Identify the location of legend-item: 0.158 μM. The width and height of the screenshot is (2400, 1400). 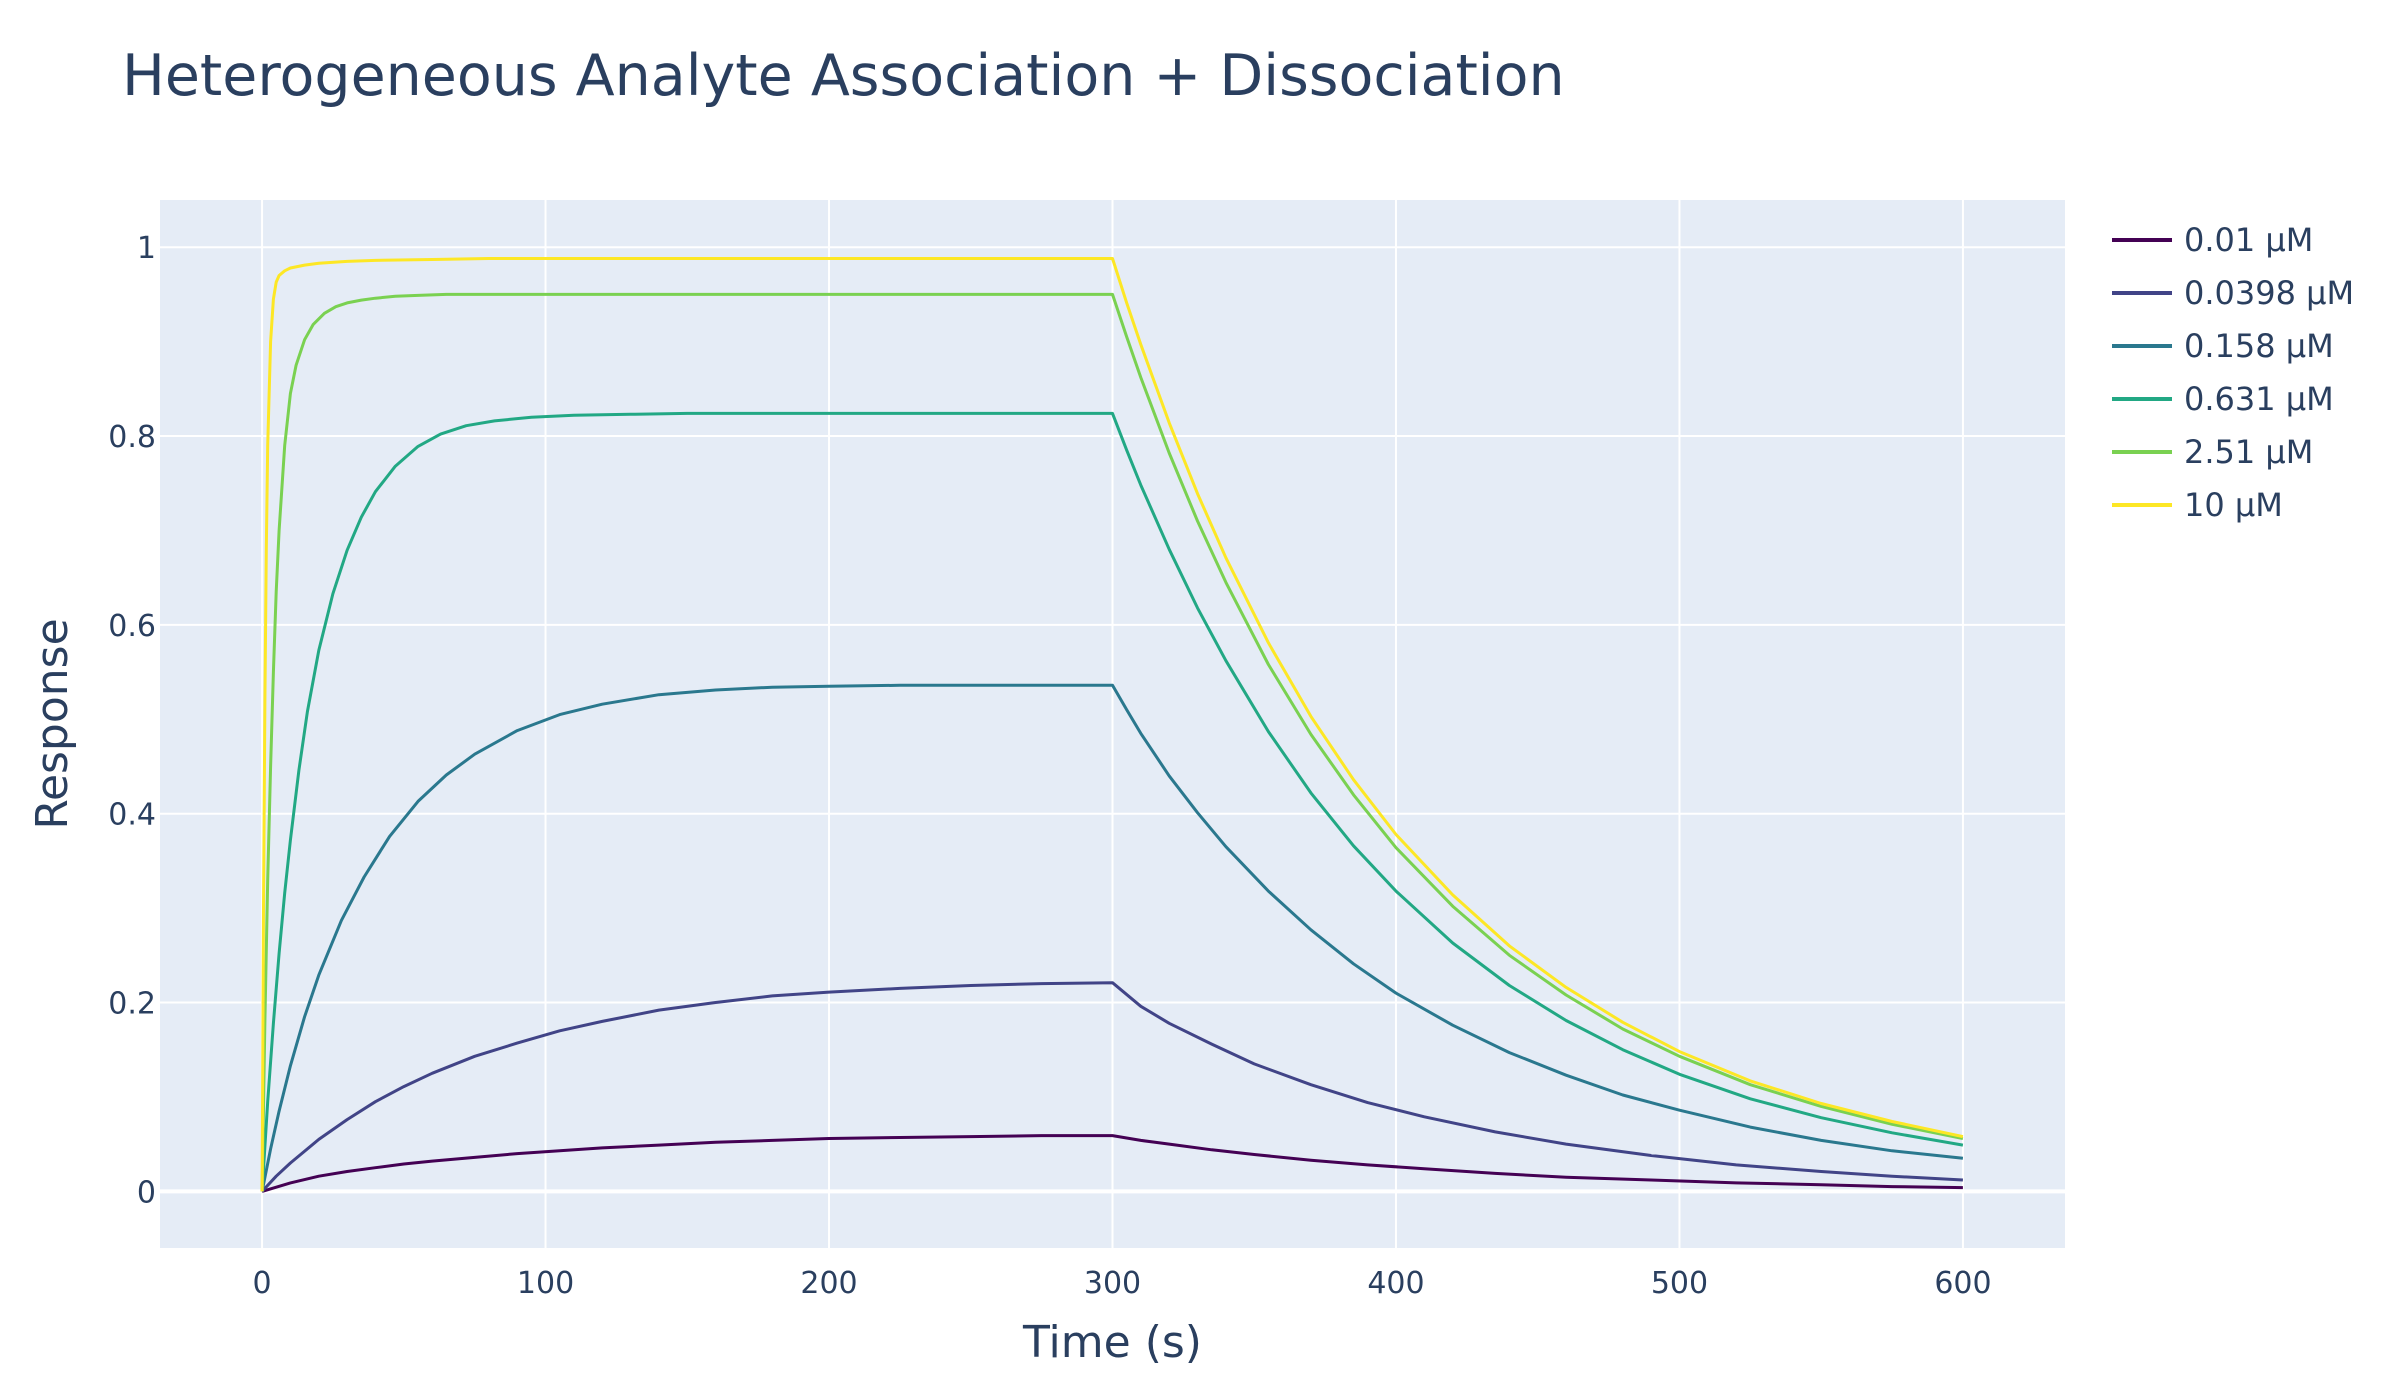
(2223, 346).